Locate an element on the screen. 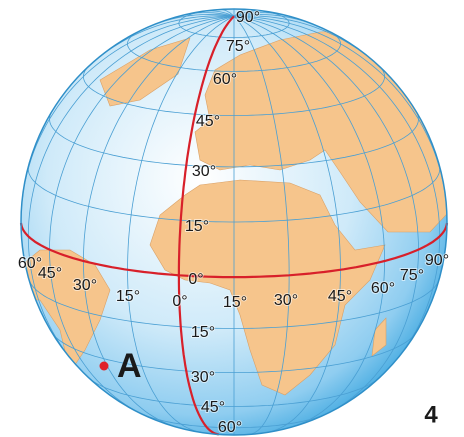 Image resolution: width=464 pixels, height=437 pixels. latitude-label: 0° is located at coordinates (195, 279).